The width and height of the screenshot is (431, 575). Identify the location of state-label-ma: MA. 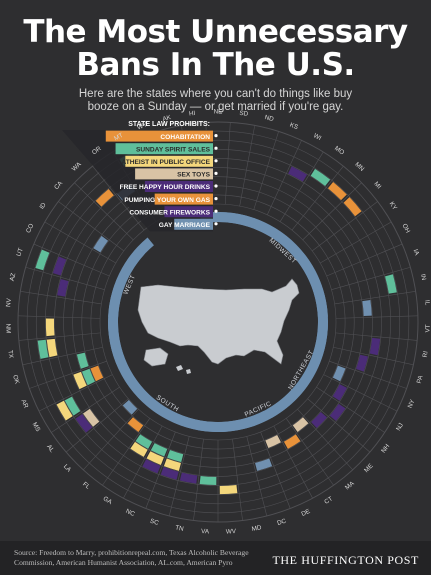
(350, 486).